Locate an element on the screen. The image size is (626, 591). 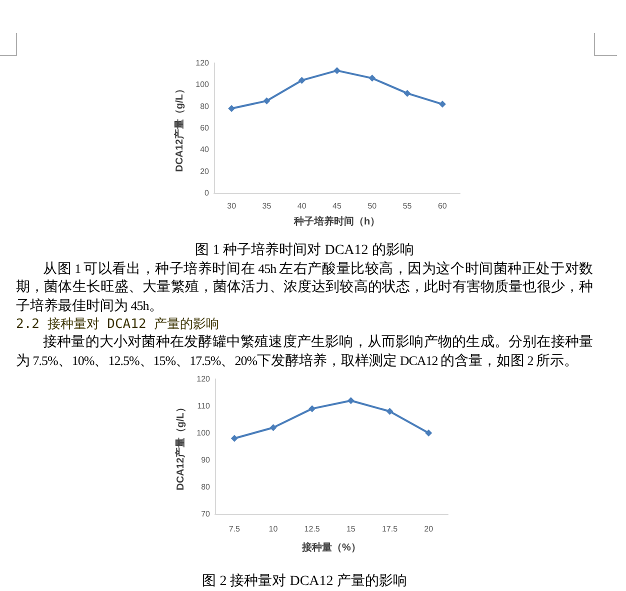
y-tick-label: 20 is located at coordinates (205, 171).